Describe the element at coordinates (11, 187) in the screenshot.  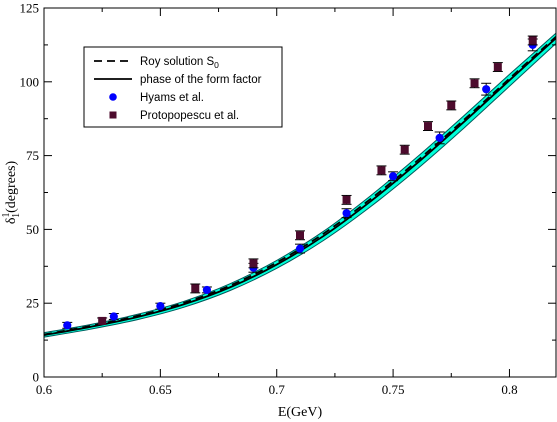
I see `y-axis-title-rest: (degrees)` at that location.